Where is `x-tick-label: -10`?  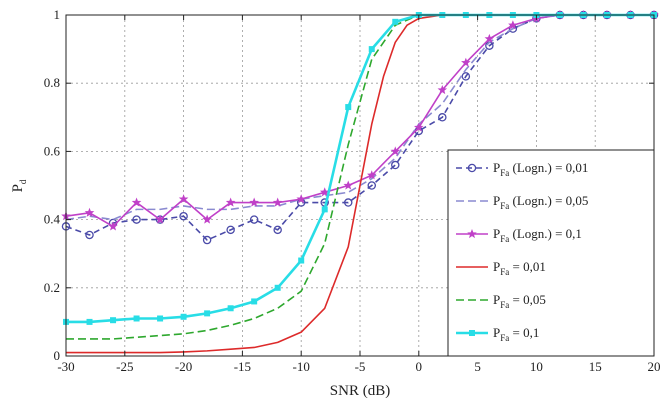 x-tick-label: -10 is located at coordinates (301, 366).